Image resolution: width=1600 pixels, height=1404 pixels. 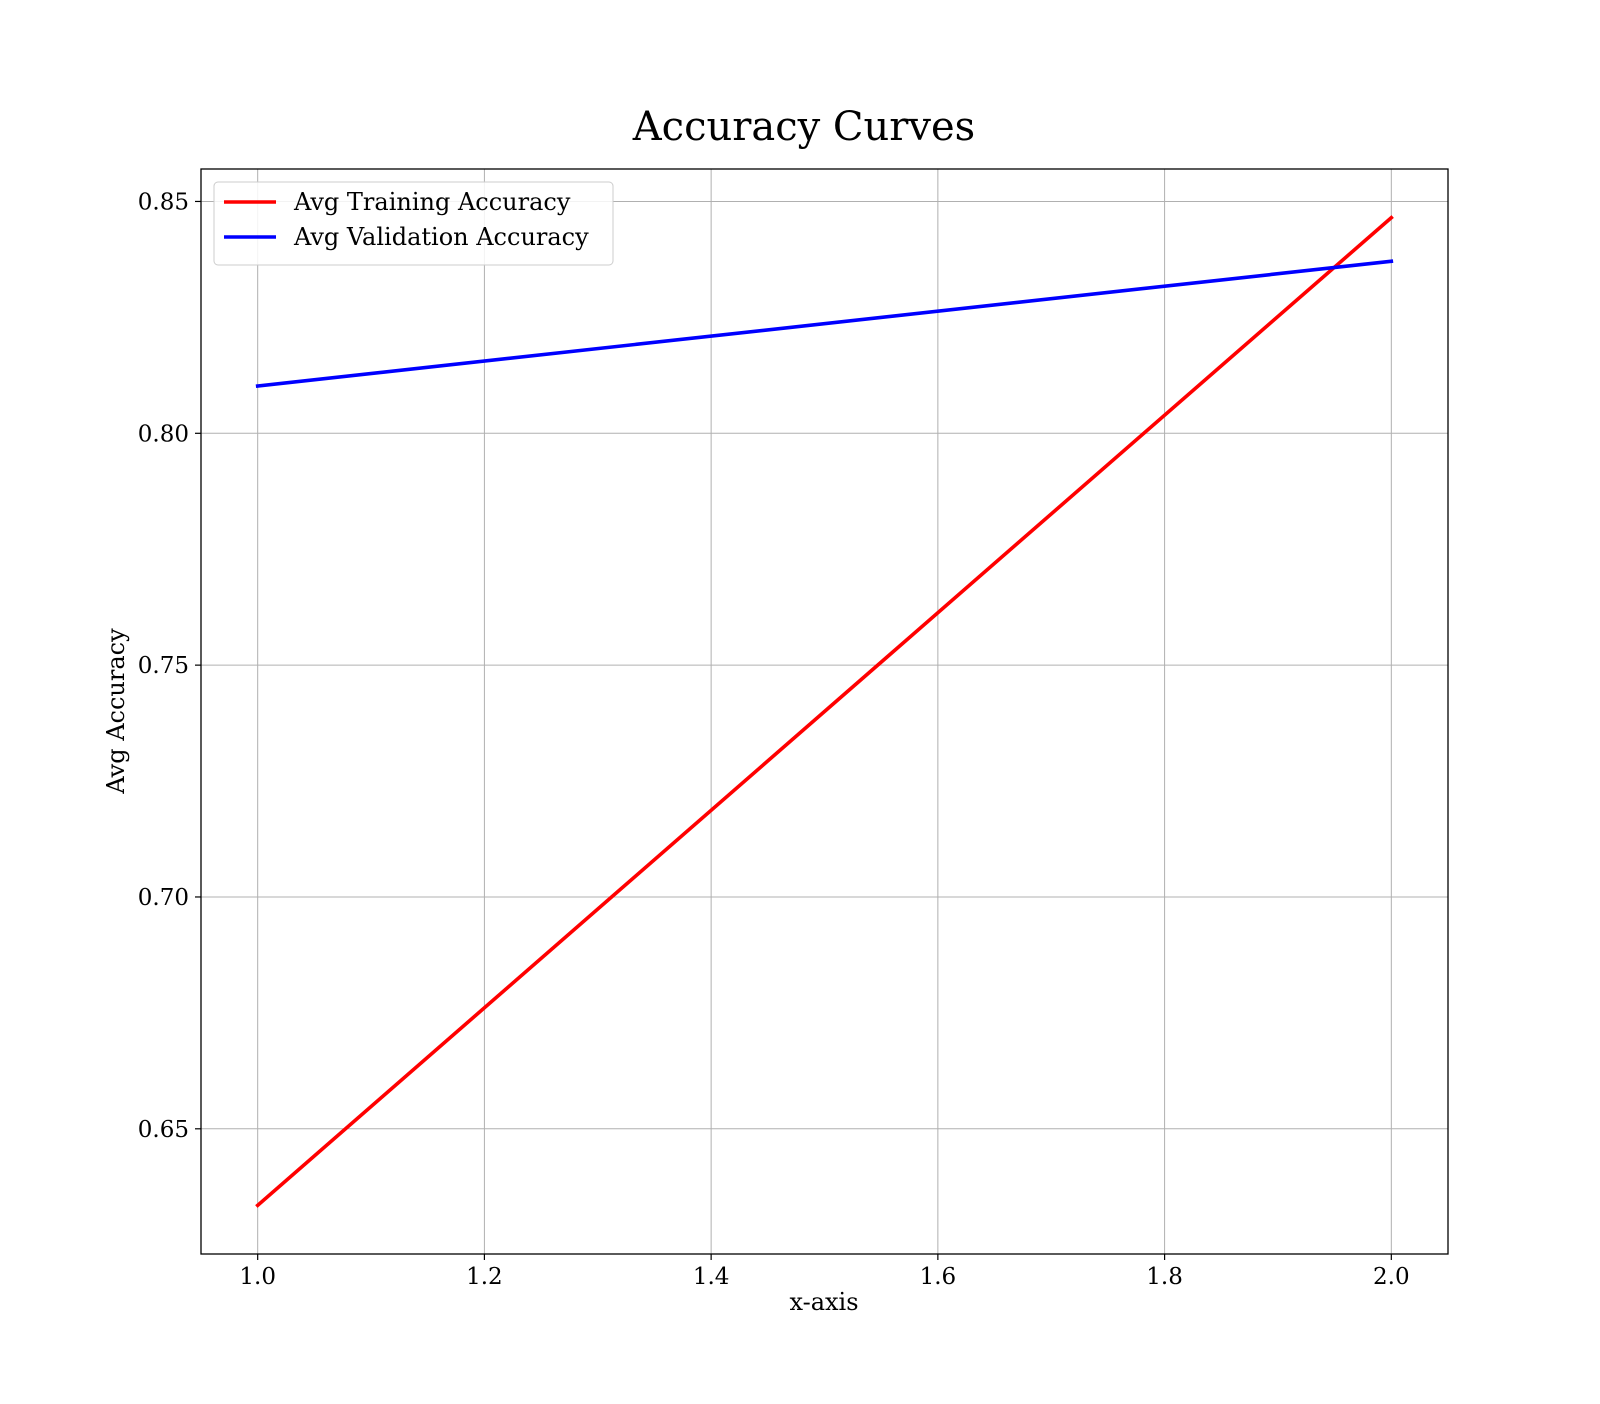 What do you see at coordinates (163, 1130) in the screenshot?
I see `y-tick-label: 0.65` at bounding box center [163, 1130].